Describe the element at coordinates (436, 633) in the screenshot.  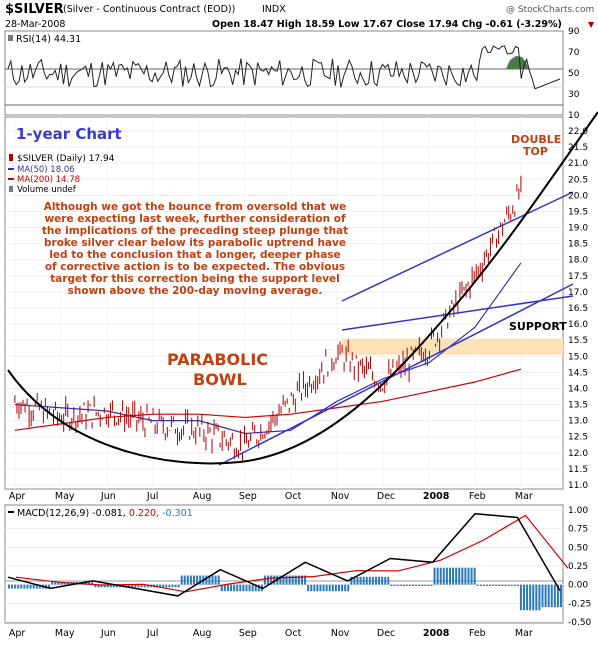
I see `macd-x-label: 2008` at that location.